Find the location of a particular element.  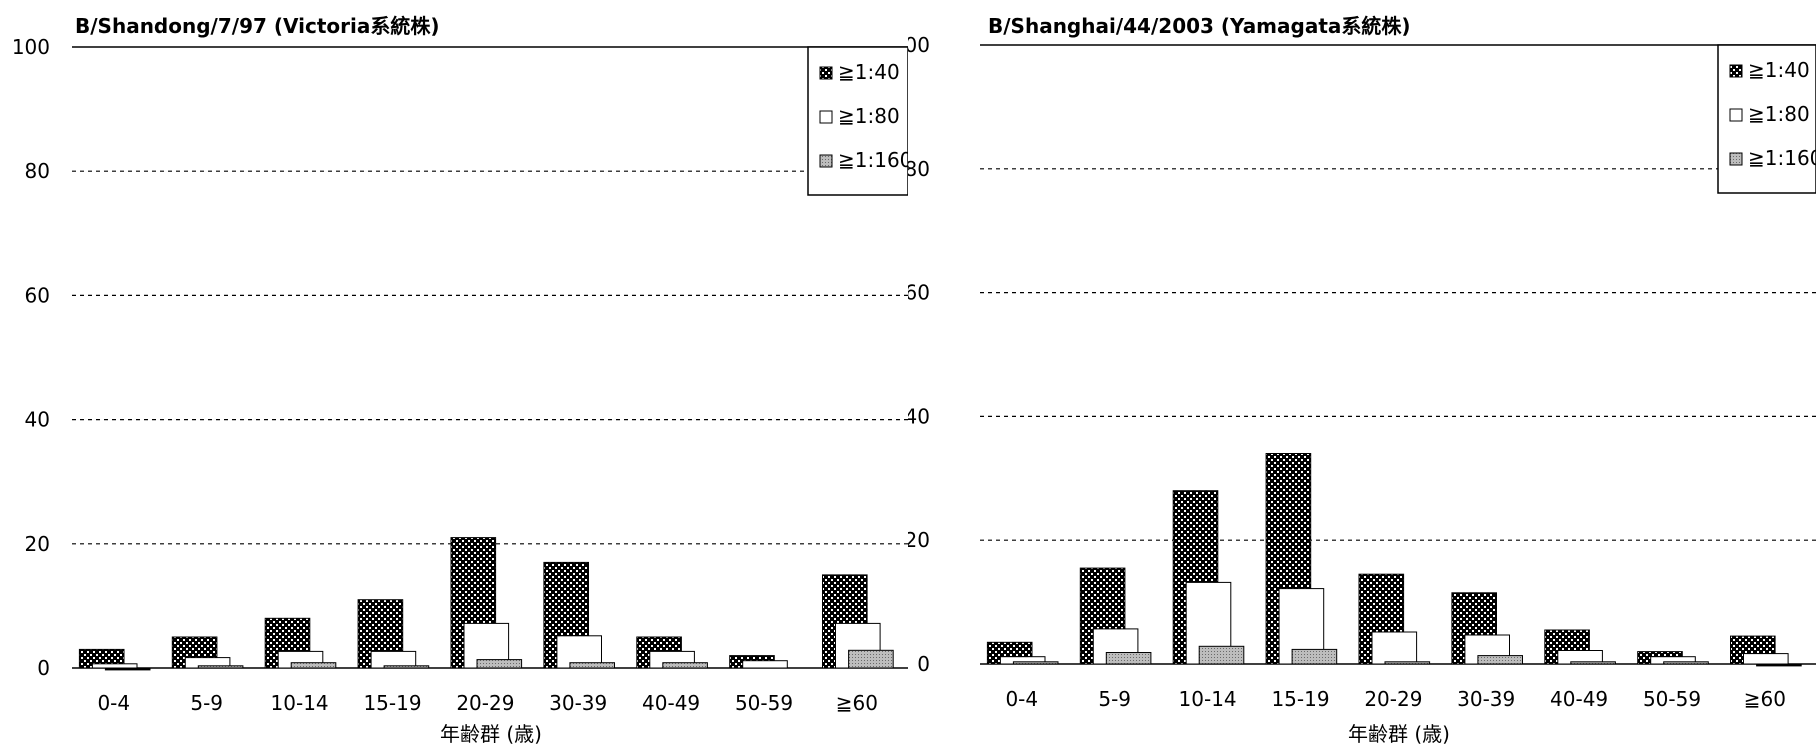

chart-right-x-axis-label: 年齢群 (歳) is located at coordinates (1399, 734).